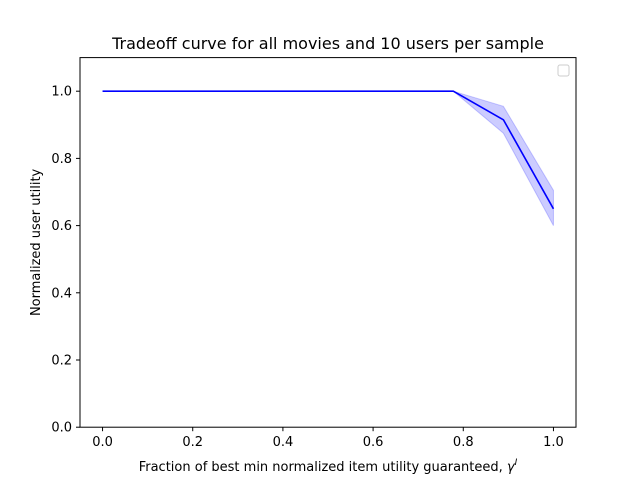 The width and height of the screenshot is (640, 480). Describe the element at coordinates (463, 442) in the screenshot. I see `x-tick-label: 0.8` at that location.